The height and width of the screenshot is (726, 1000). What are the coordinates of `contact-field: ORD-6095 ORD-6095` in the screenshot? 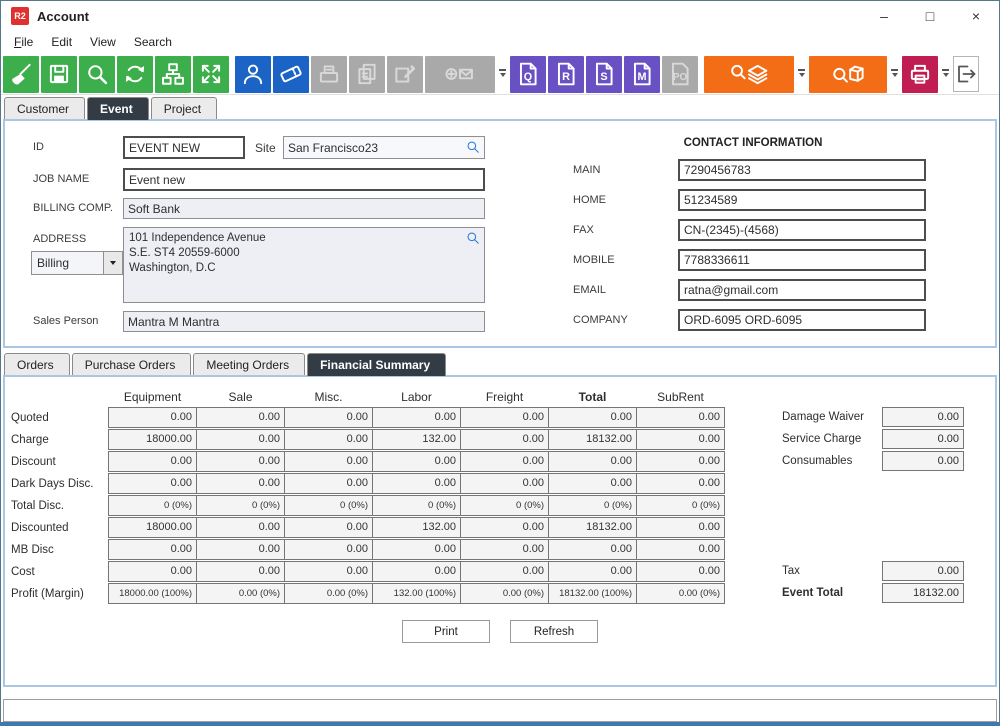 It's located at (802, 320).